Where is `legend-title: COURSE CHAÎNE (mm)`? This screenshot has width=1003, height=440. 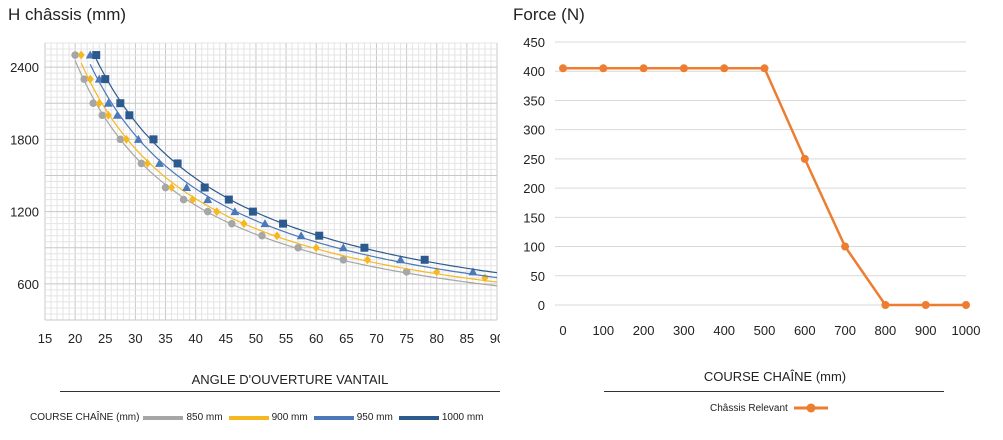 legend-title: COURSE CHAÎNE (mm) is located at coordinates (85, 417).